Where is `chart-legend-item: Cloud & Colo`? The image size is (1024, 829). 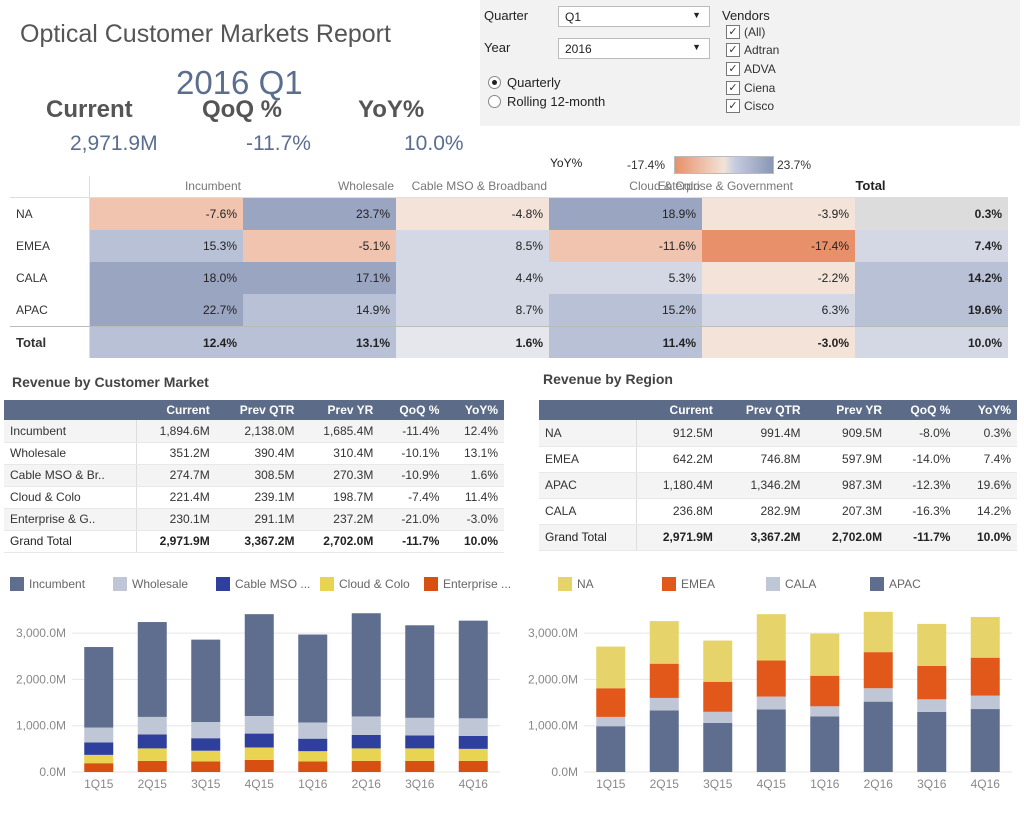
chart-legend-item: Cloud & Colo is located at coordinates (365, 584).